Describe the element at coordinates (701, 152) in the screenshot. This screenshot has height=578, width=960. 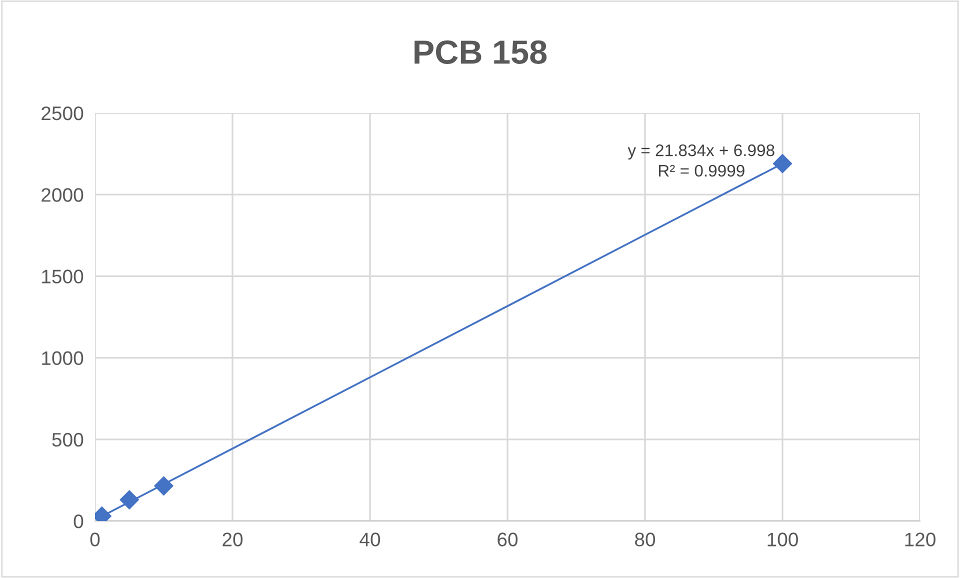
I see `annotation: y = 21.834x + 6.998` at that location.